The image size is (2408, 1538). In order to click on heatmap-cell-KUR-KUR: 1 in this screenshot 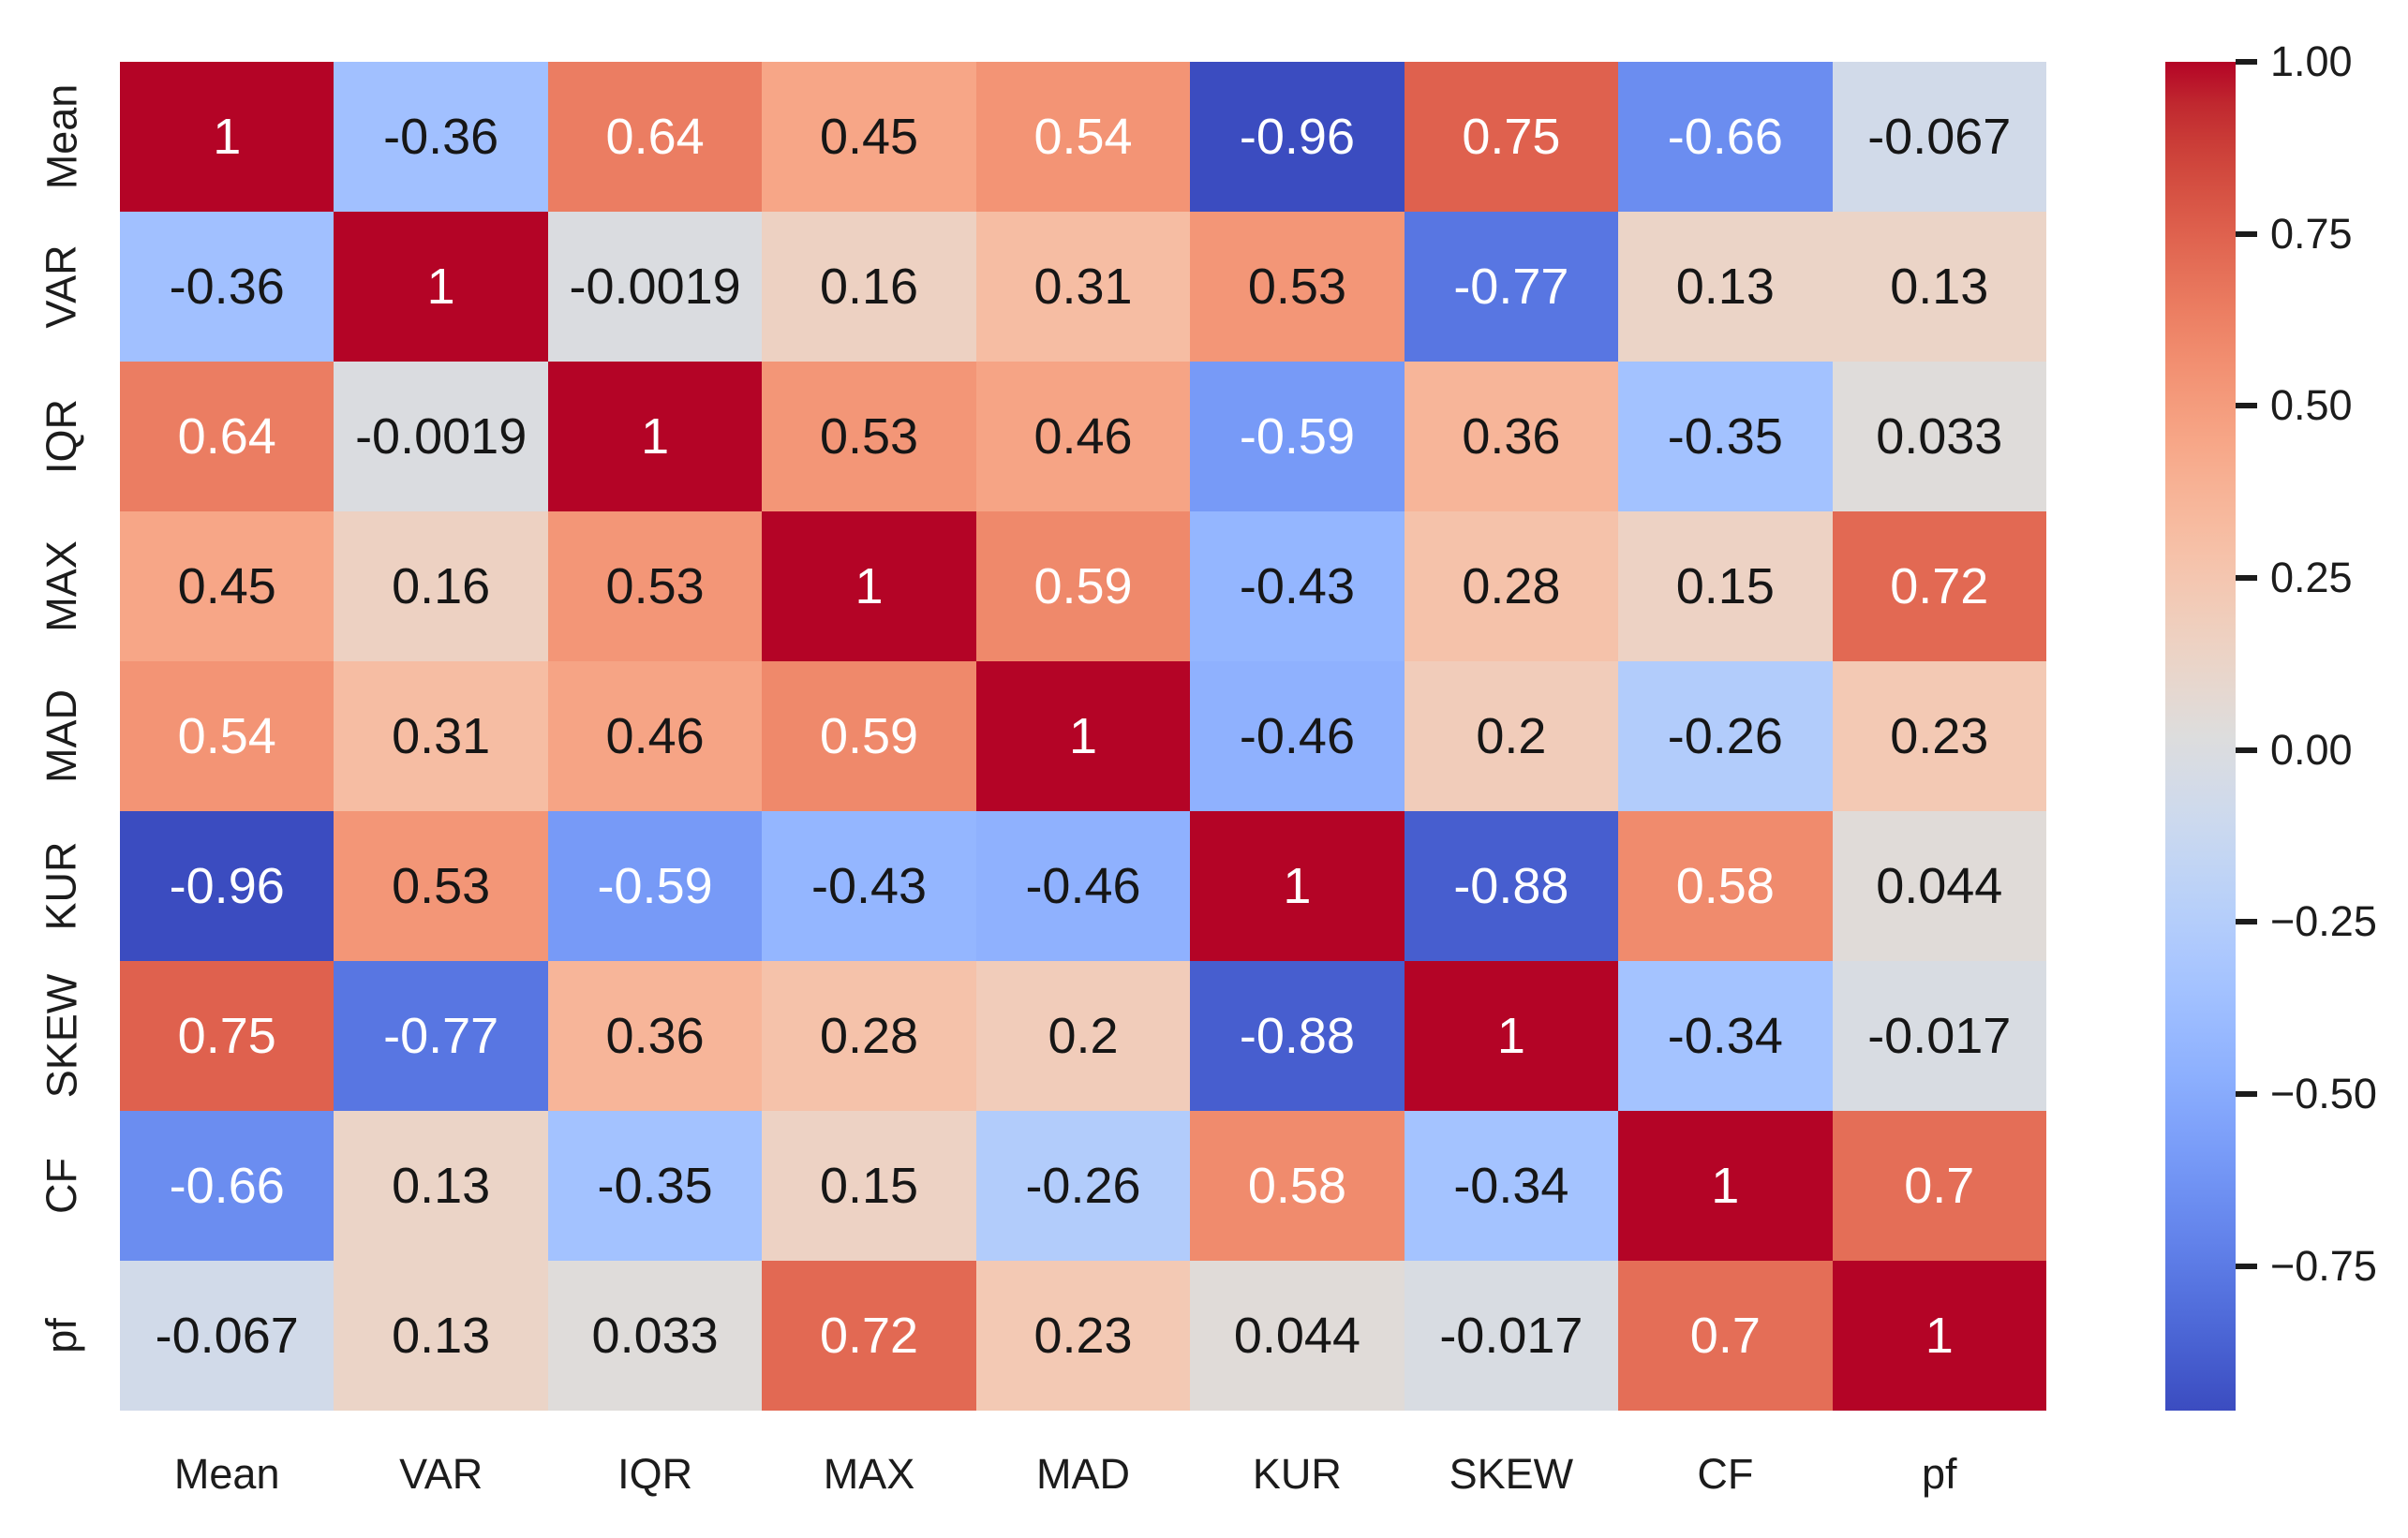, I will do `click(1298, 886)`.